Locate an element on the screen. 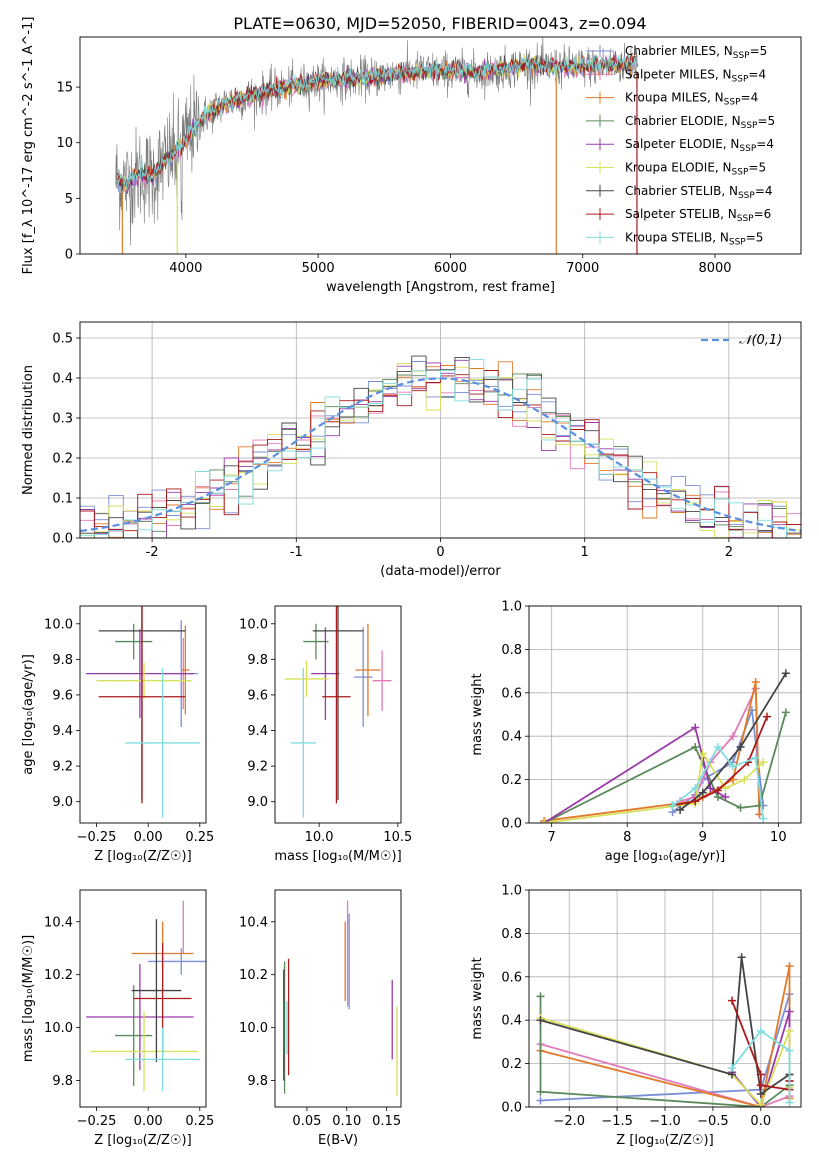 This screenshot has width=819, height=1170. legend-count: =6 is located at coordinates (763, 214).